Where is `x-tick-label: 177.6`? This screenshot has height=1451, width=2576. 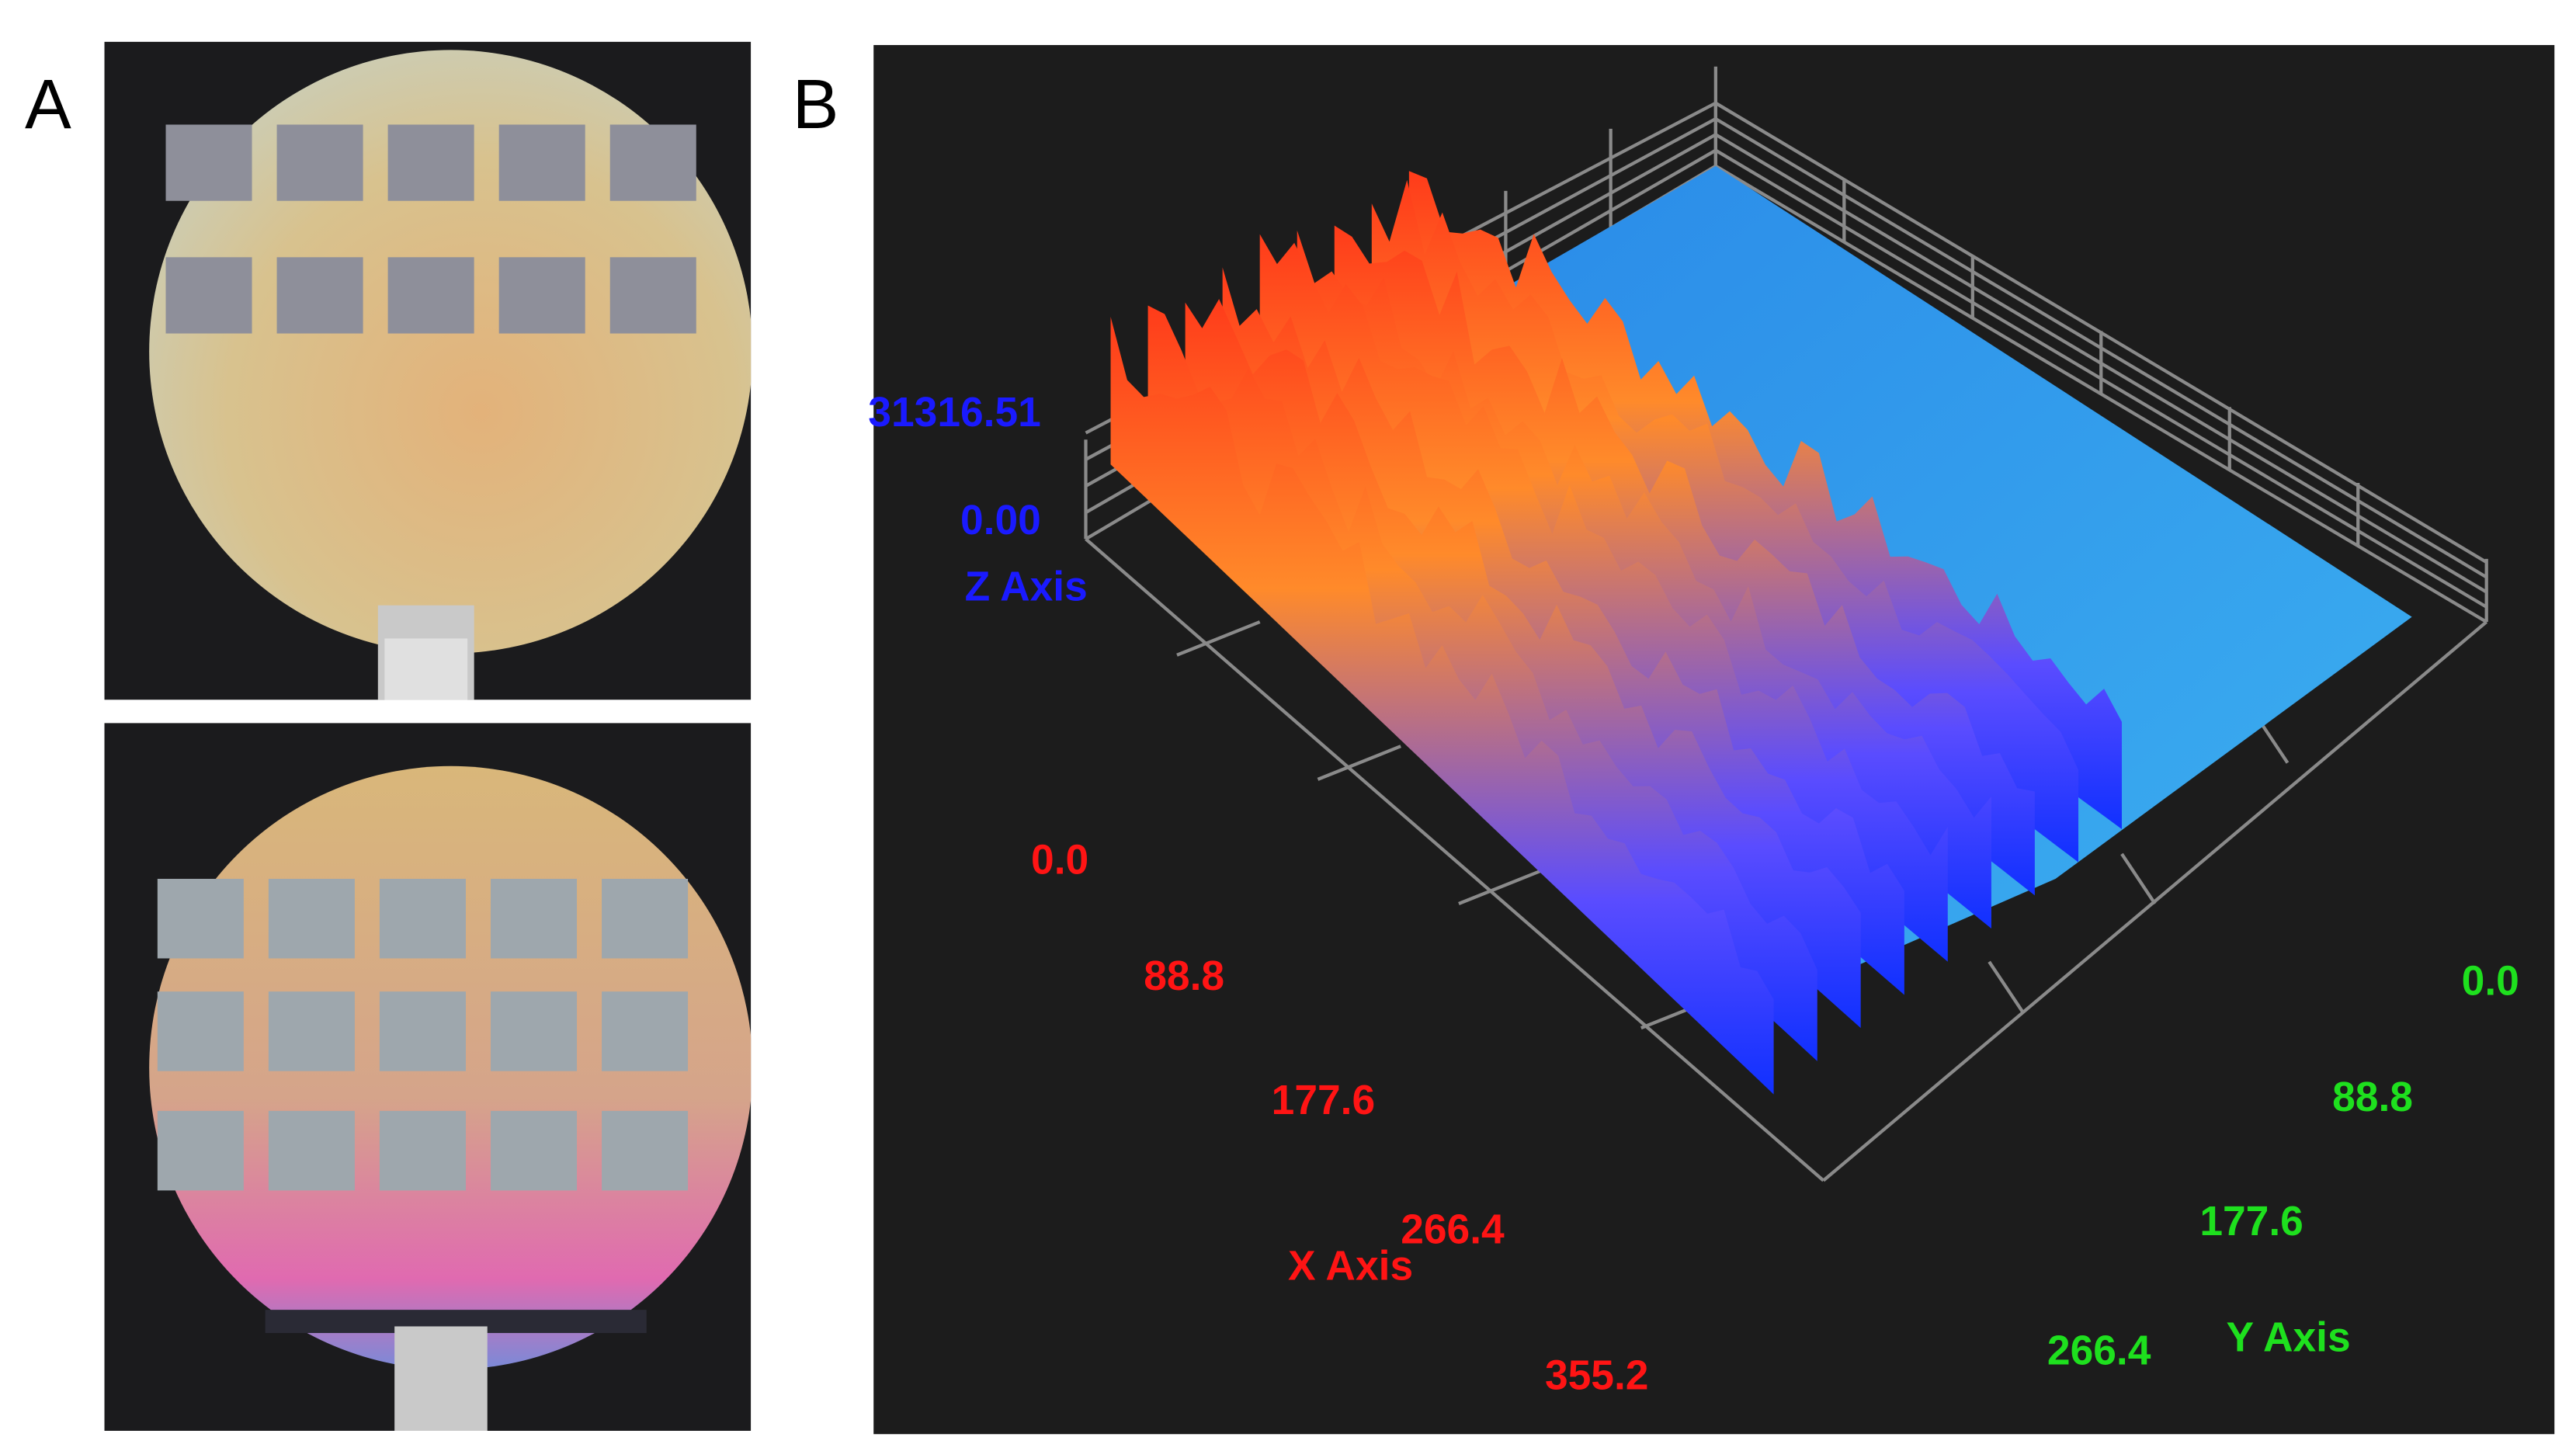
x-tick-label: 177.6 is located at coordinates (1324, 1100).